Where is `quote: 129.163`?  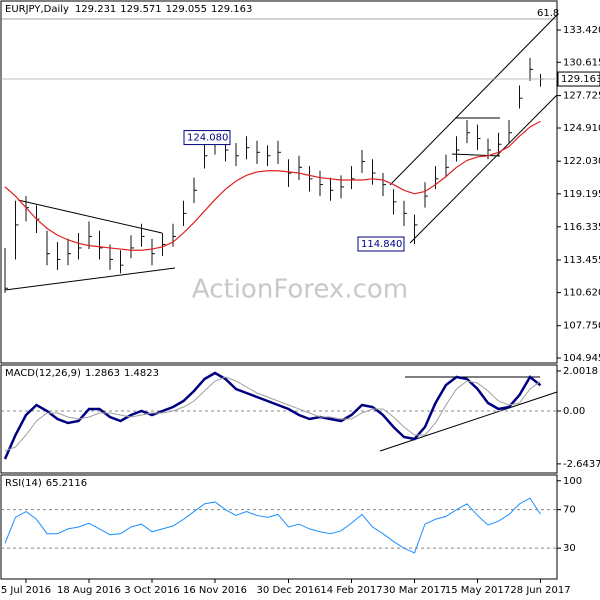 quote: 129.163 is located at coordinates (231, 9).